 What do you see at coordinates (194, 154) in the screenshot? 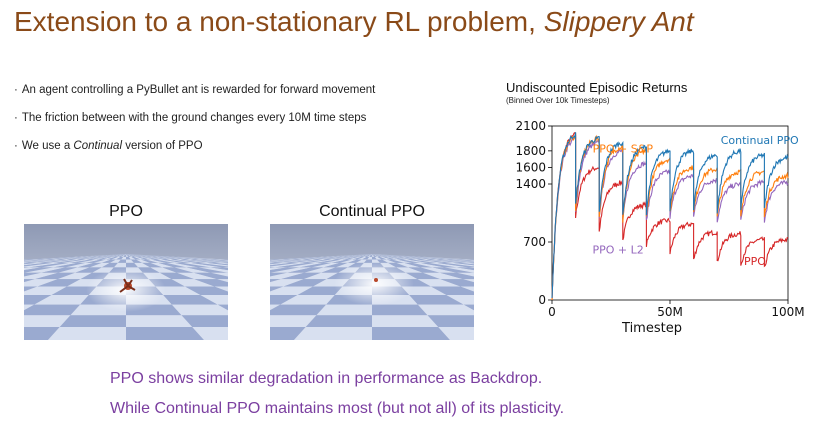
I see `bullet-item: We use a Continual version of PPO` at bounding box center [194, 154].